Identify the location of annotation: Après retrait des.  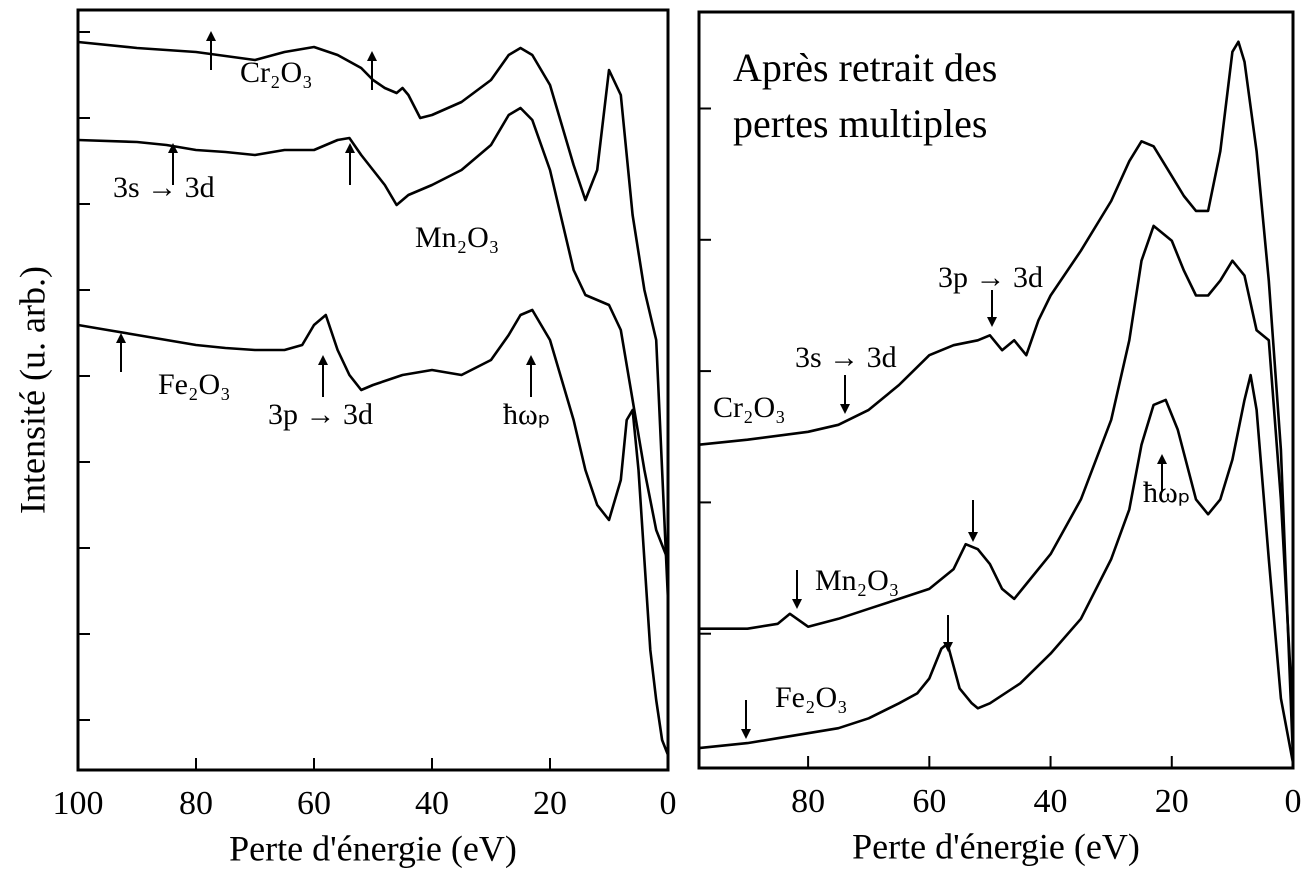
(865, 67).